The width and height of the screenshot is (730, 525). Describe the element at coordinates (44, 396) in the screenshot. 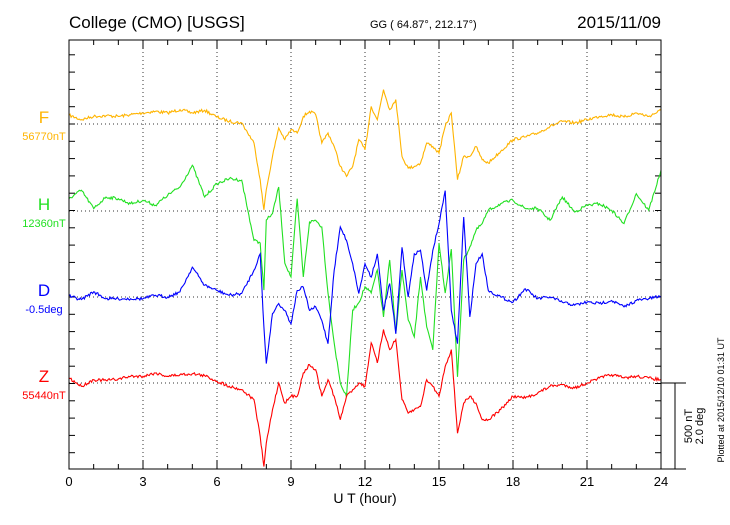

I see `series-baseline-z: 55440nT` at that location.